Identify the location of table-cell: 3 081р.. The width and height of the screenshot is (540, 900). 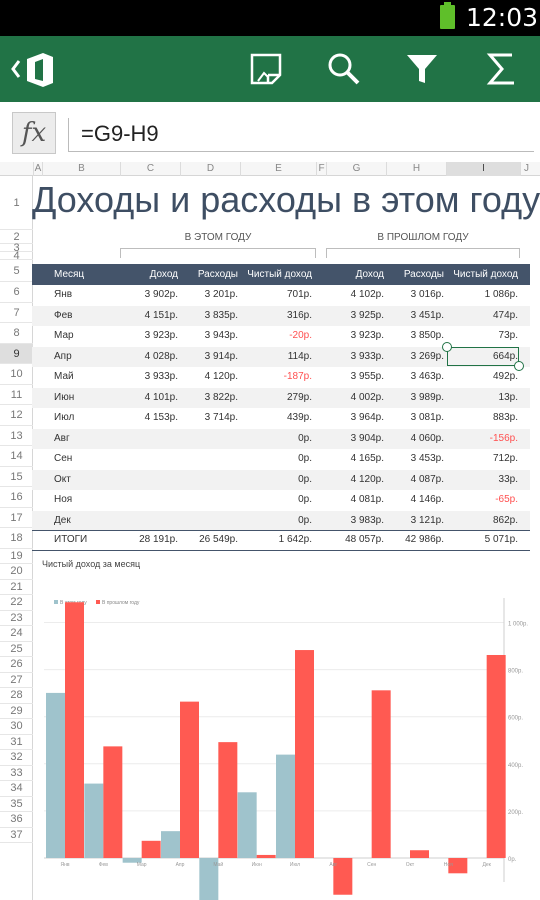
(427, 417).